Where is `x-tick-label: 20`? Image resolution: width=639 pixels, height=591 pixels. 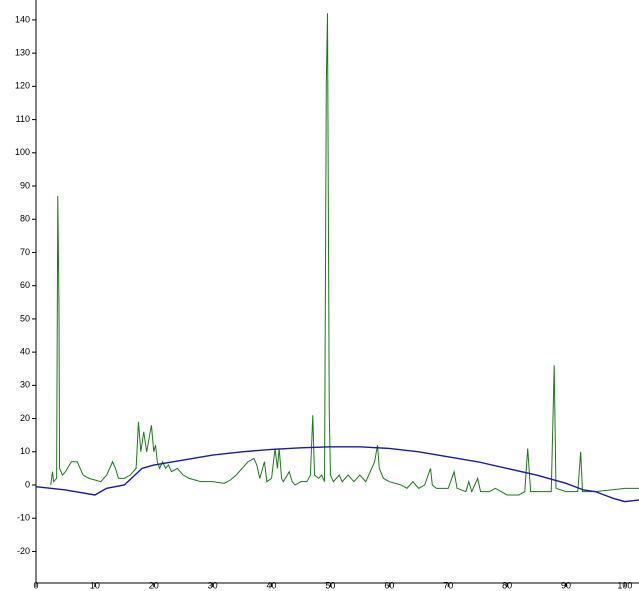
x-tick-label: 20 is located at coordinates (154, 585).